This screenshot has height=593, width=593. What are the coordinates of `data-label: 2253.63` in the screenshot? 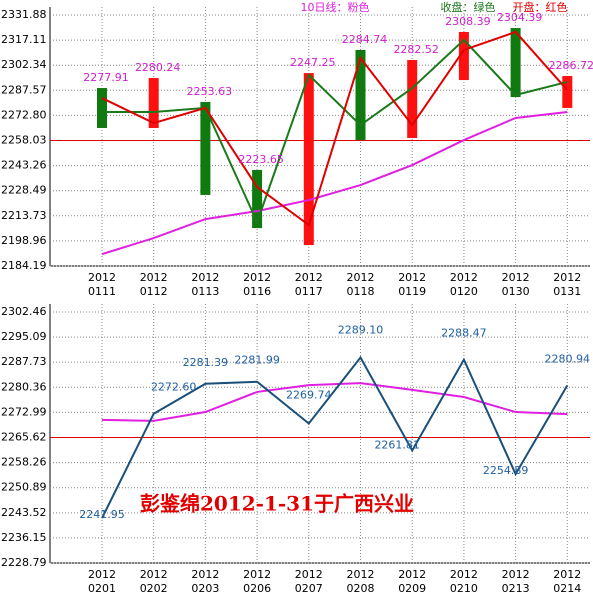 It's located at (210, 91).